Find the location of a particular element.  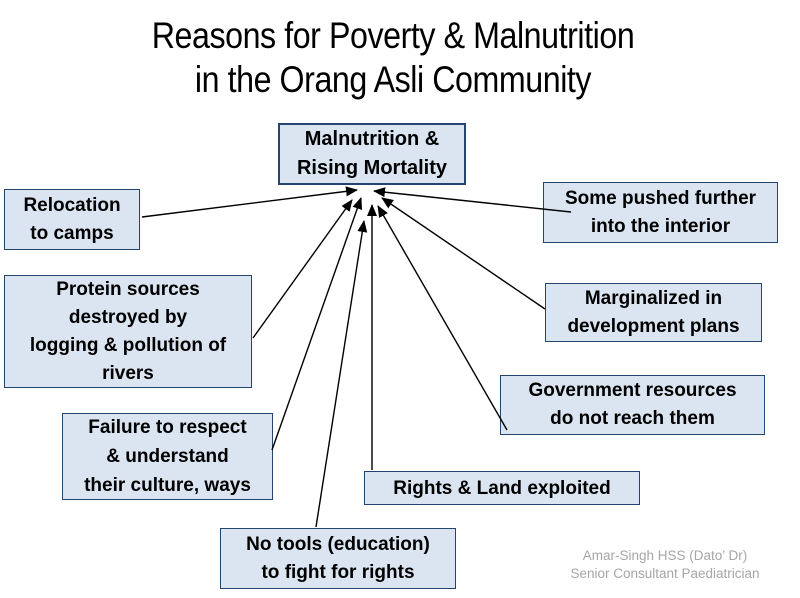

arrow-from-failure-to-respect-culture is located at coordinates (317, 324).